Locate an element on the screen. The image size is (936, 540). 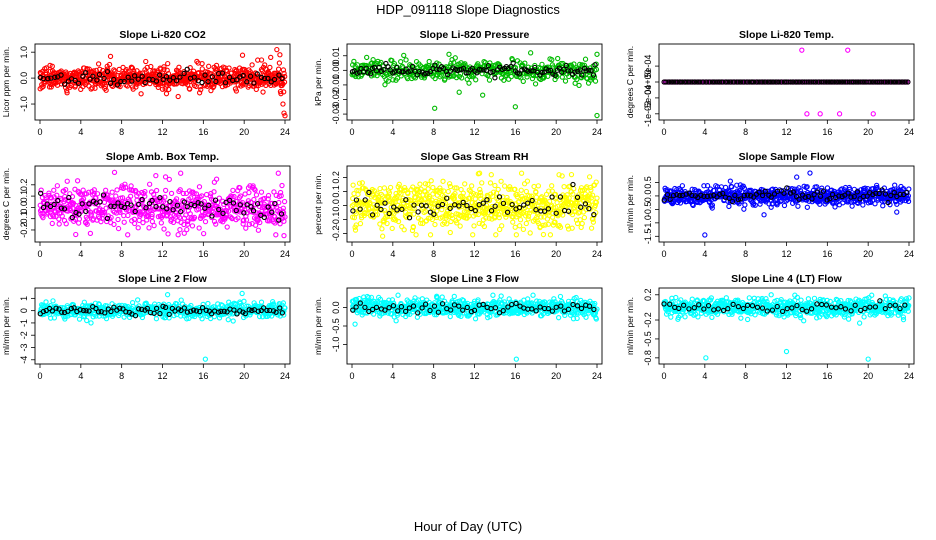
x-tick-label: 16 is located at coordinates (203, 376).